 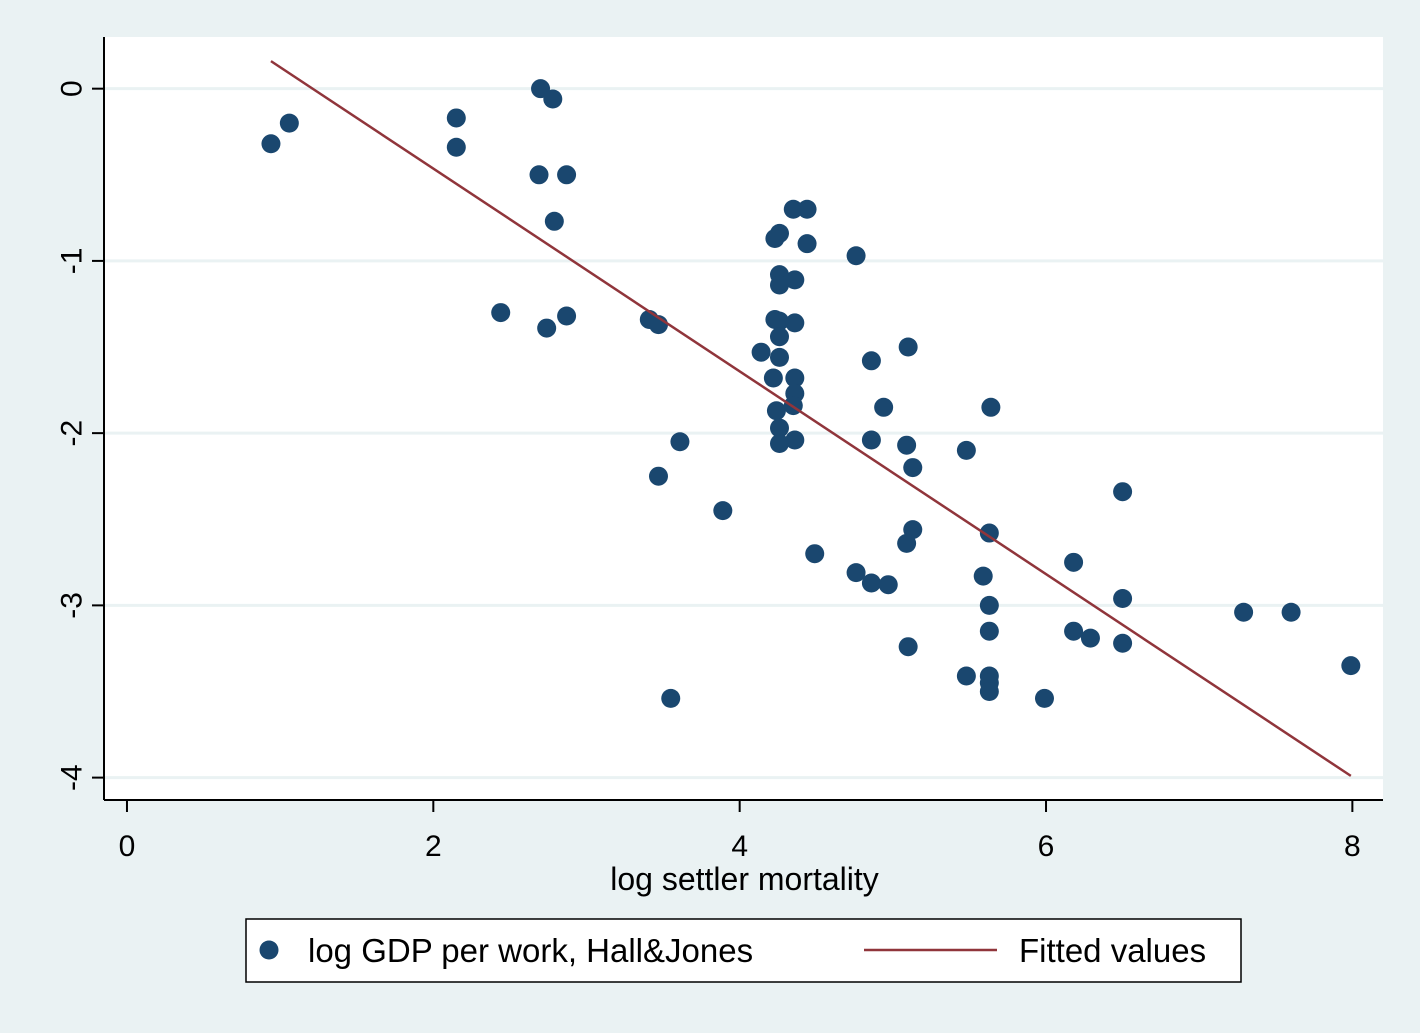 I want to click on x-tick-label: 4, so click(x=739, y=846).